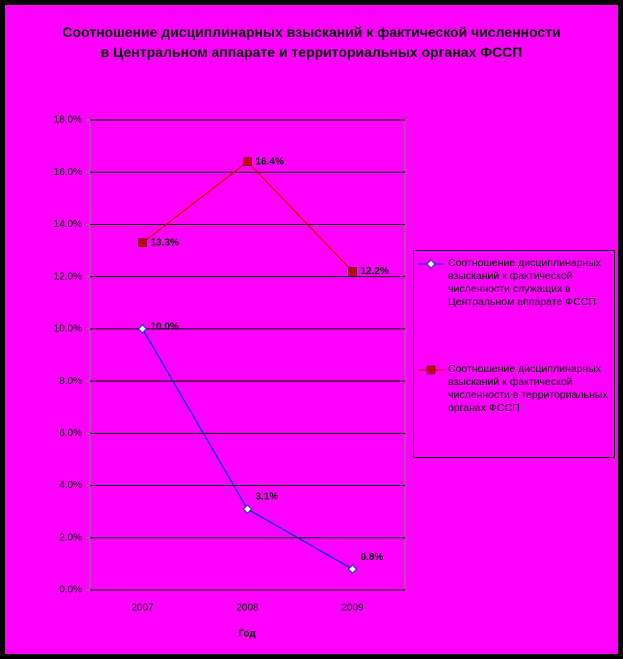 The width and height of the screenshot is (623, 659). I want to click on y-tick-label: 12.0%, so click(68, 276).